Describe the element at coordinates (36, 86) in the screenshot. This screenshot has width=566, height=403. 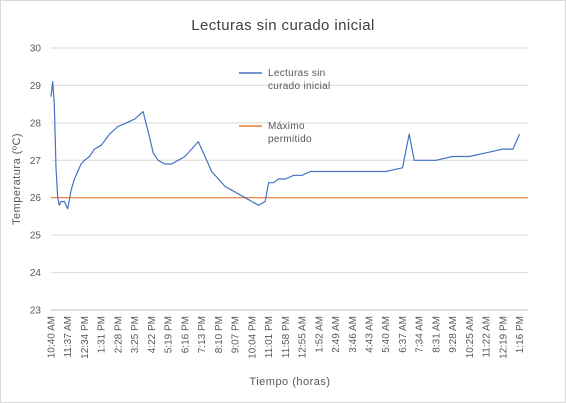
I see `y-tick-label: 29` at that location.